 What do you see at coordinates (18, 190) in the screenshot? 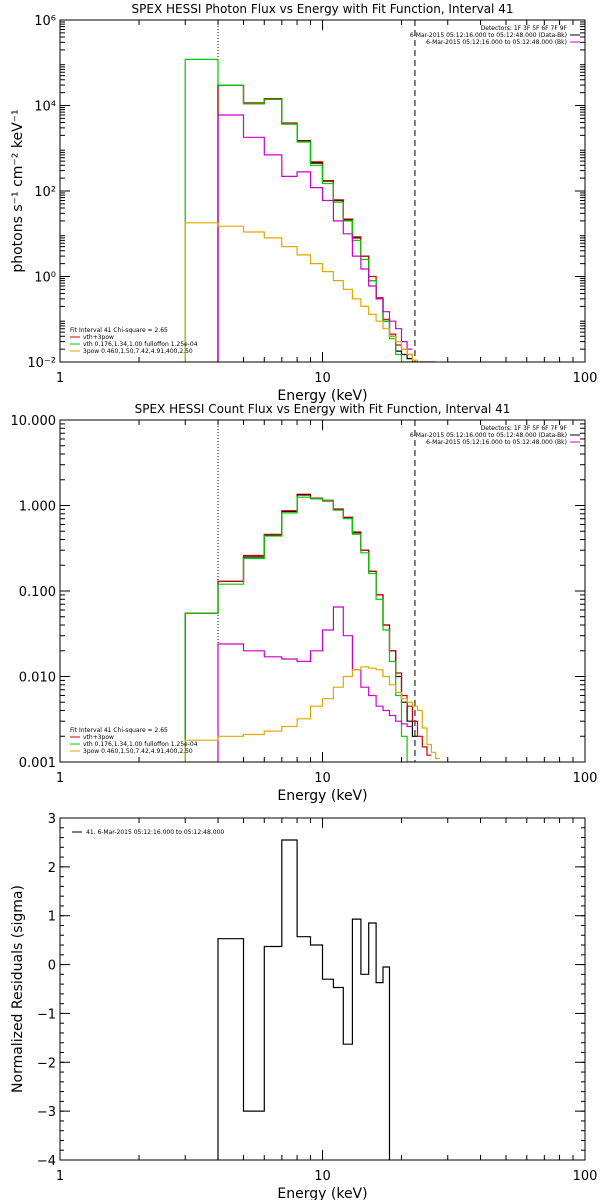
I see `y-axis-label: photons s⁻¹ cm⁻² keV⁻¹` at bounding box center [18, 190].